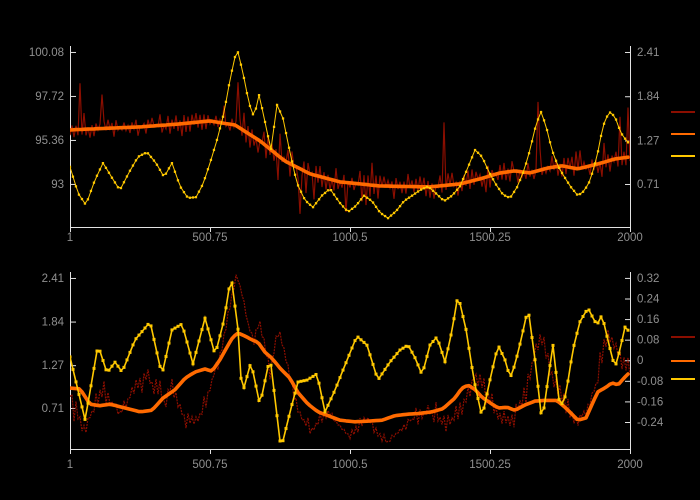 The width and height of the screenshot is (700, 500). What do you see at coordinates (70, 465) in the screenshot?
I see `bottom-x-tick-label: 1` at bounding box center [70, 465].